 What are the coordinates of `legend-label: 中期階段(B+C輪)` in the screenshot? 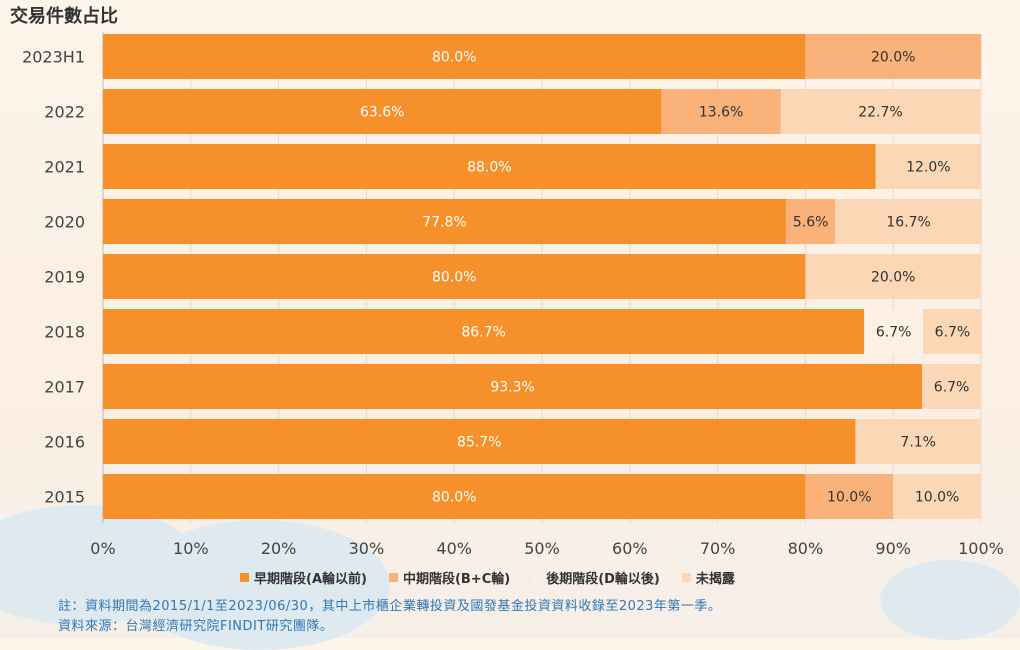 It's located at (456, 579).